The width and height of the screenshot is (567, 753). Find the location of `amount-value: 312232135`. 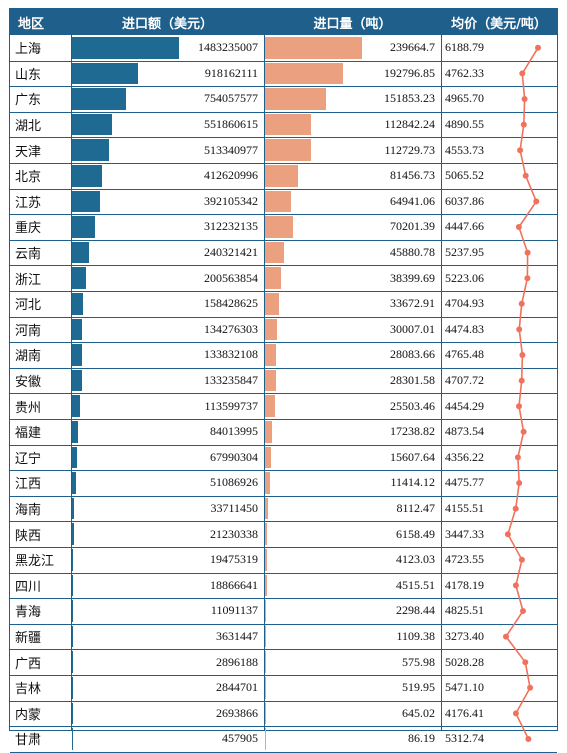

amount-value: 312232135 is located at coordinates (231, 226).